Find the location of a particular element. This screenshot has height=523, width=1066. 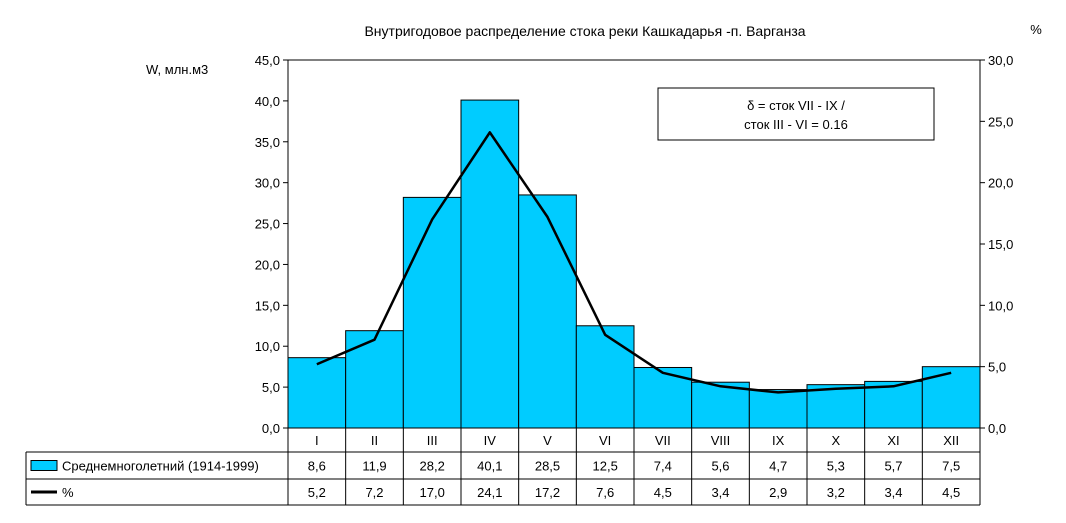

right-tick-label: 30,0 is located at coordinates (1000, 60).